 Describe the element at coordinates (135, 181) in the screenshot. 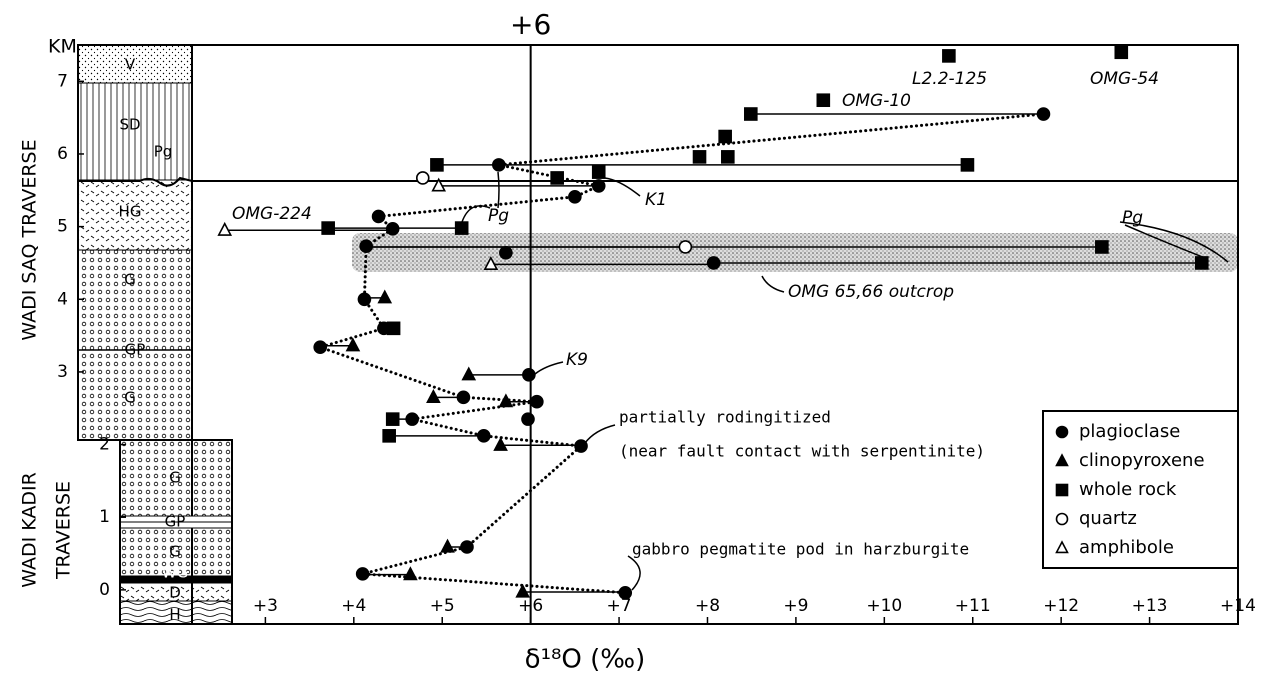

I see `pg-contact` at that location.